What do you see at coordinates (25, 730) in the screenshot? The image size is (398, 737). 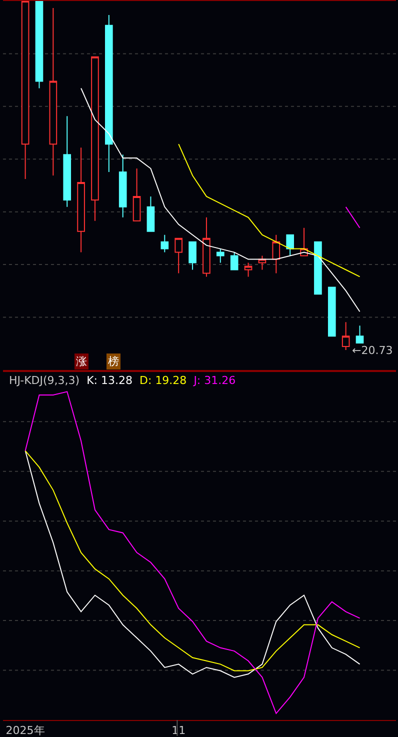 I see `x-tick-label: 2025年` at bounding box center [25, 730].